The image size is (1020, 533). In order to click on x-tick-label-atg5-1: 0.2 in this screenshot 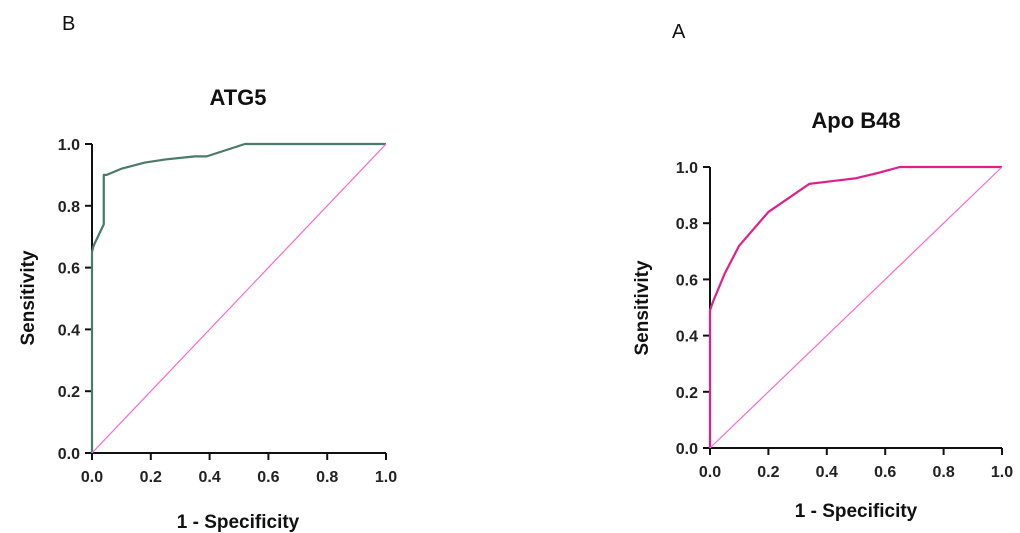, I will do `click(151, 477)`.